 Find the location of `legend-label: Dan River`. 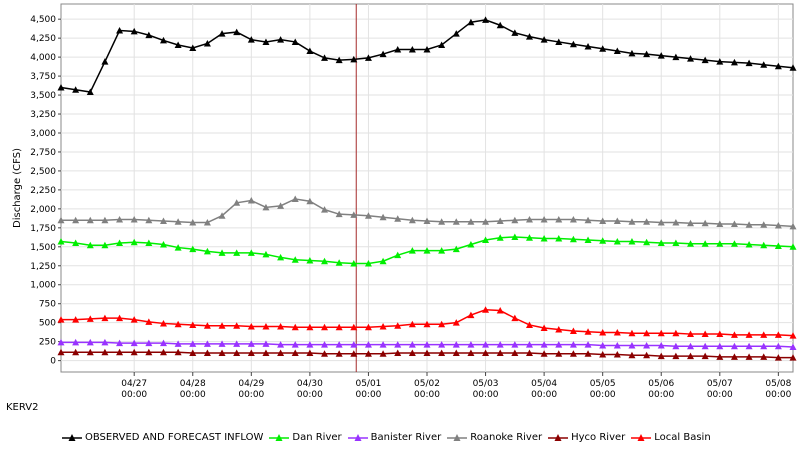

legend-label: Dan River is located at coordinates (317, 437).